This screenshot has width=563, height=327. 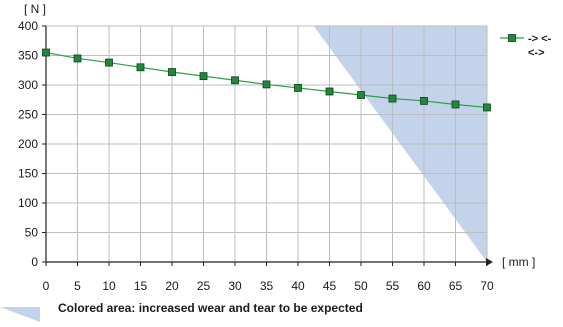 I want to click on y-tick-label: 200, so click(x=28, y=144).